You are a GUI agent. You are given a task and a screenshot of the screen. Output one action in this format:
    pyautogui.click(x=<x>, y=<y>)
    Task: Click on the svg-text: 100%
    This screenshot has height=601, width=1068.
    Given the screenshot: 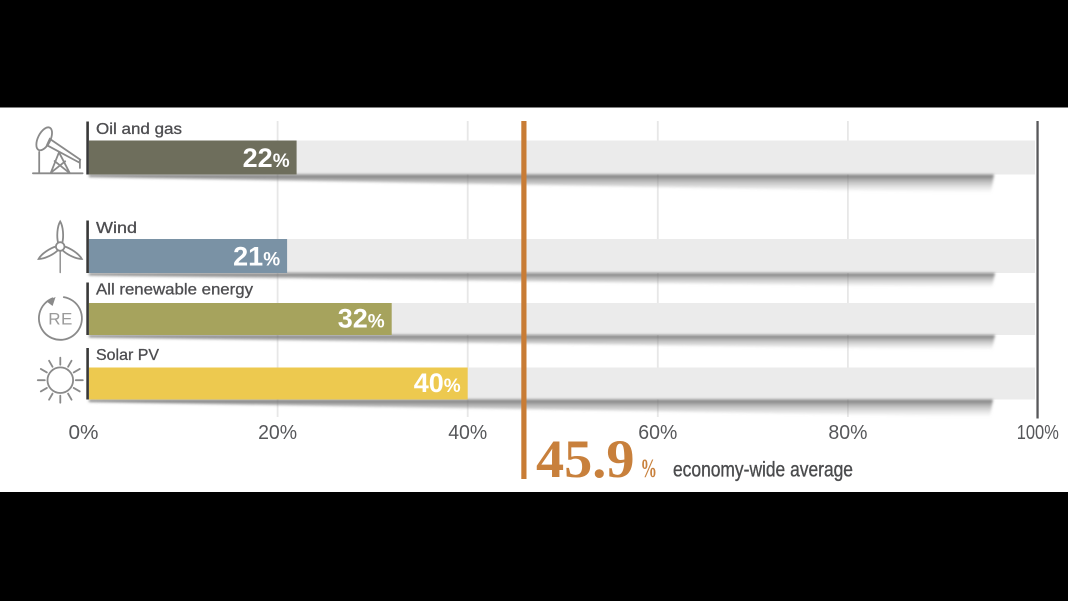 What is the action you would take?
    pyautogui.click(x=1038, y=432)
    